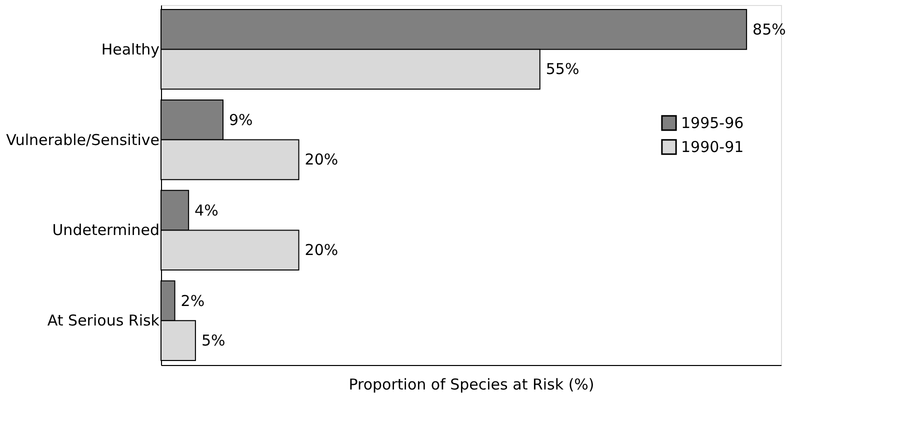 This screenshot has width=907, height=438. What do you see at coordinates (83, 139) in the screenshot?
I see `y-tick-label: Vulnerable/Sensitive` at bounding box center [83, 139].